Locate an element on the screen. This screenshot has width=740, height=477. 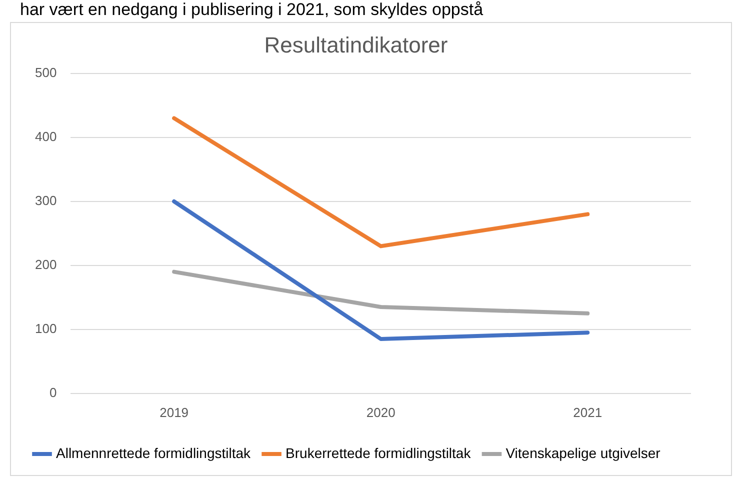
legend-label: Allmennrettede formidlingstiltak is located at coordinates (154, 452).